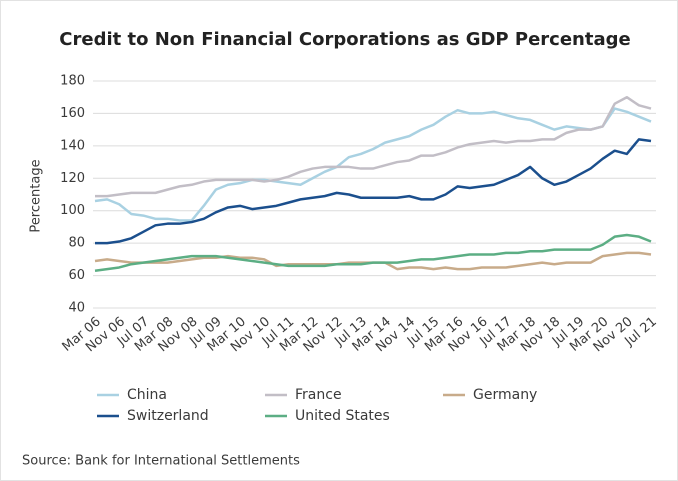  Describe the element at coordinates (72, 113) in the screenshot. I see `y-tick-label: 160` at that location.